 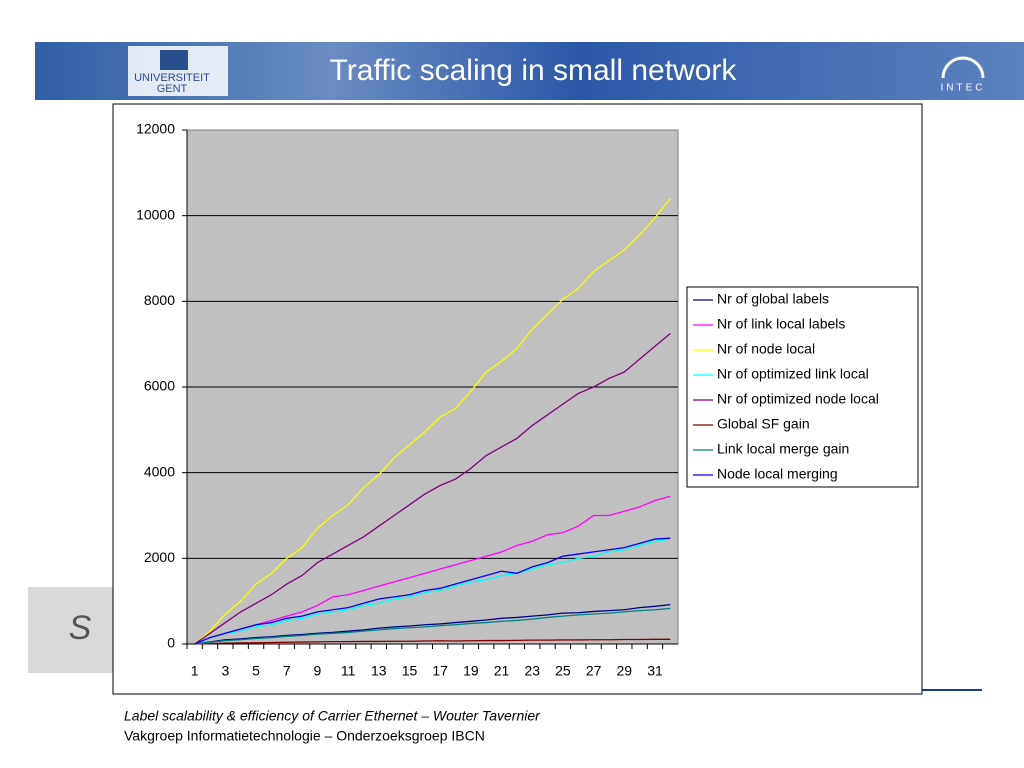 What do you see at coordinates (793, 374) in the screenshot?
I see `legend-label: Nr of optimized link local` at bounding box center [793, 374].